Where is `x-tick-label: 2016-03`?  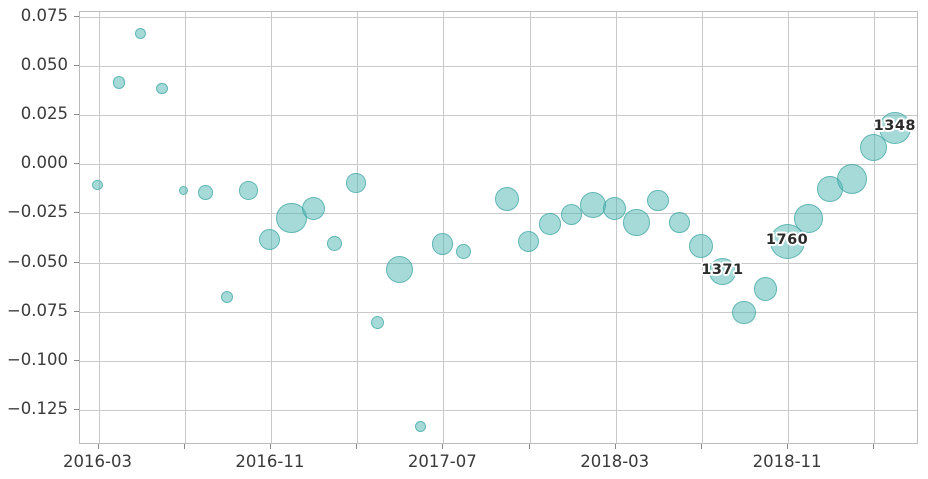 x-tick-label: 2016-03 is located at coordinates (97, 461).